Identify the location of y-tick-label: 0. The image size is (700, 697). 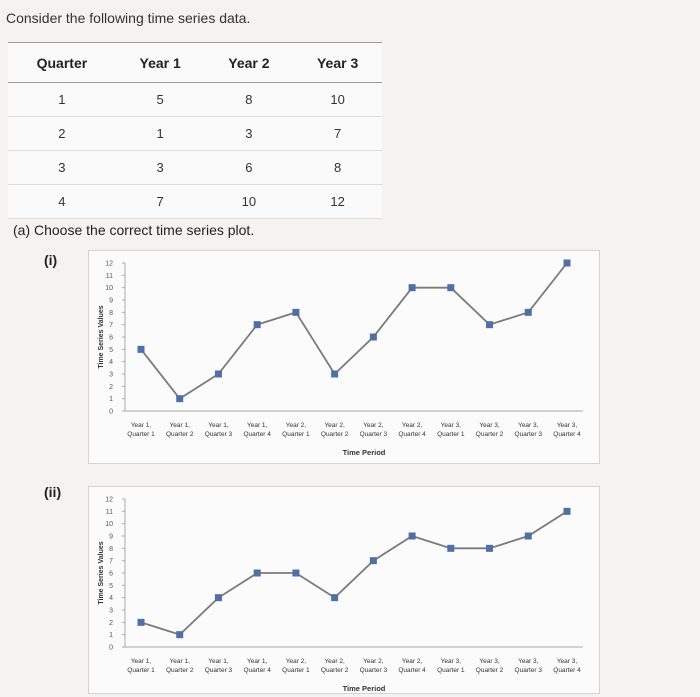
(111, 648).